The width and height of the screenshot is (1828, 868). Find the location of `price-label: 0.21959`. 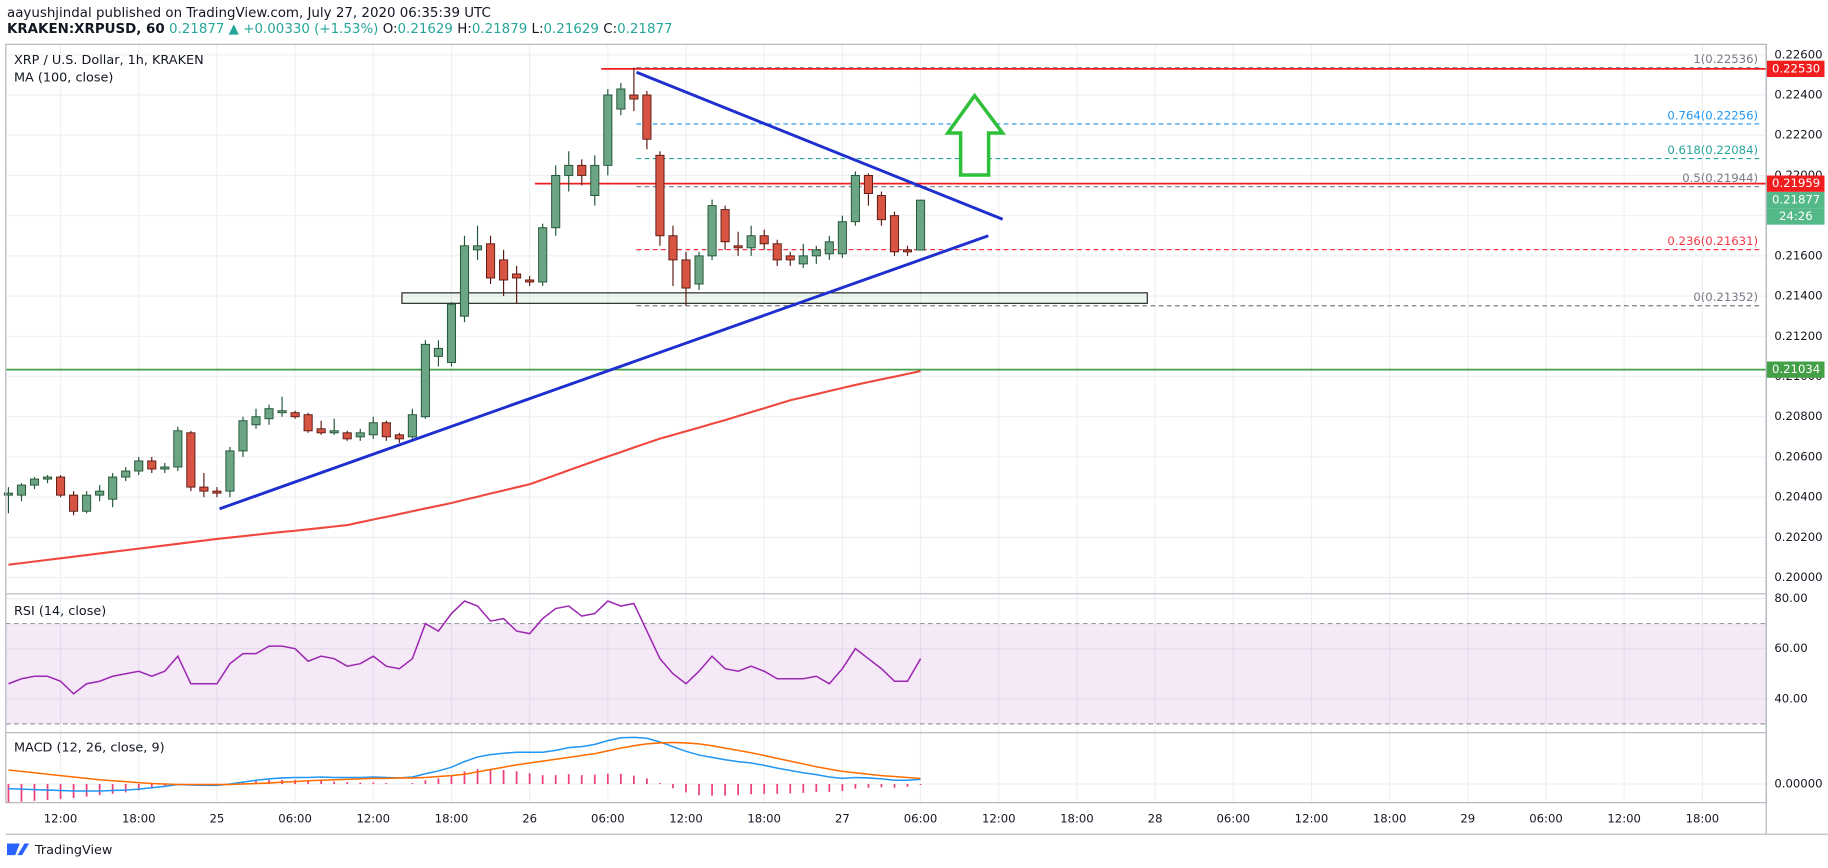

price-label: 0.21959 is located at coordinates (1796, 183).